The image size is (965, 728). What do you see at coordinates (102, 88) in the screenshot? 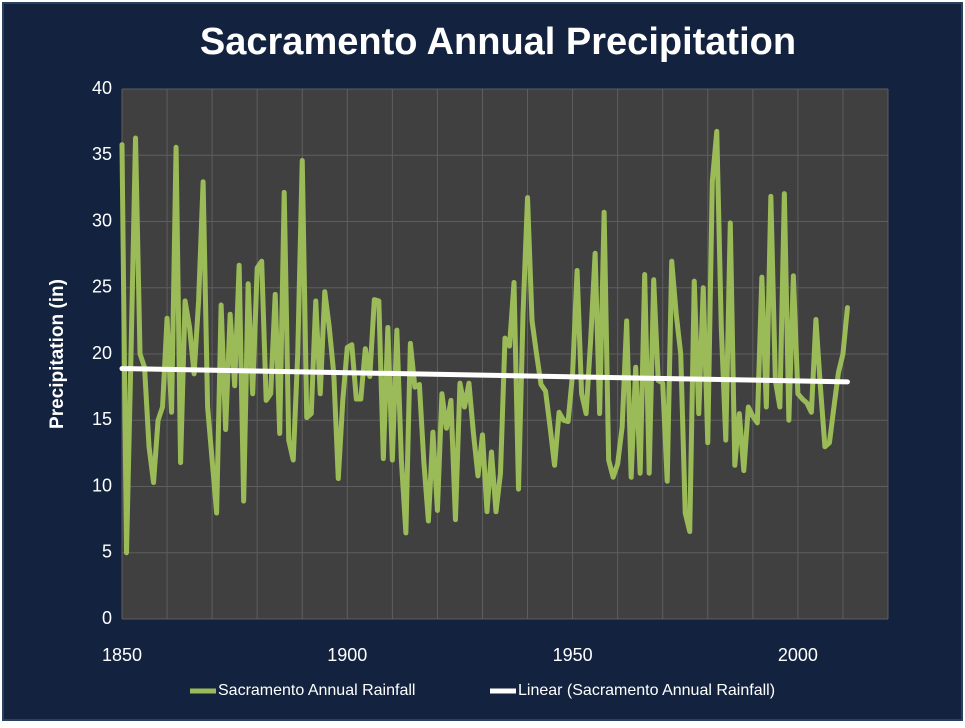
I see `y-tick-label: 40` at bounding box center [102, 88].